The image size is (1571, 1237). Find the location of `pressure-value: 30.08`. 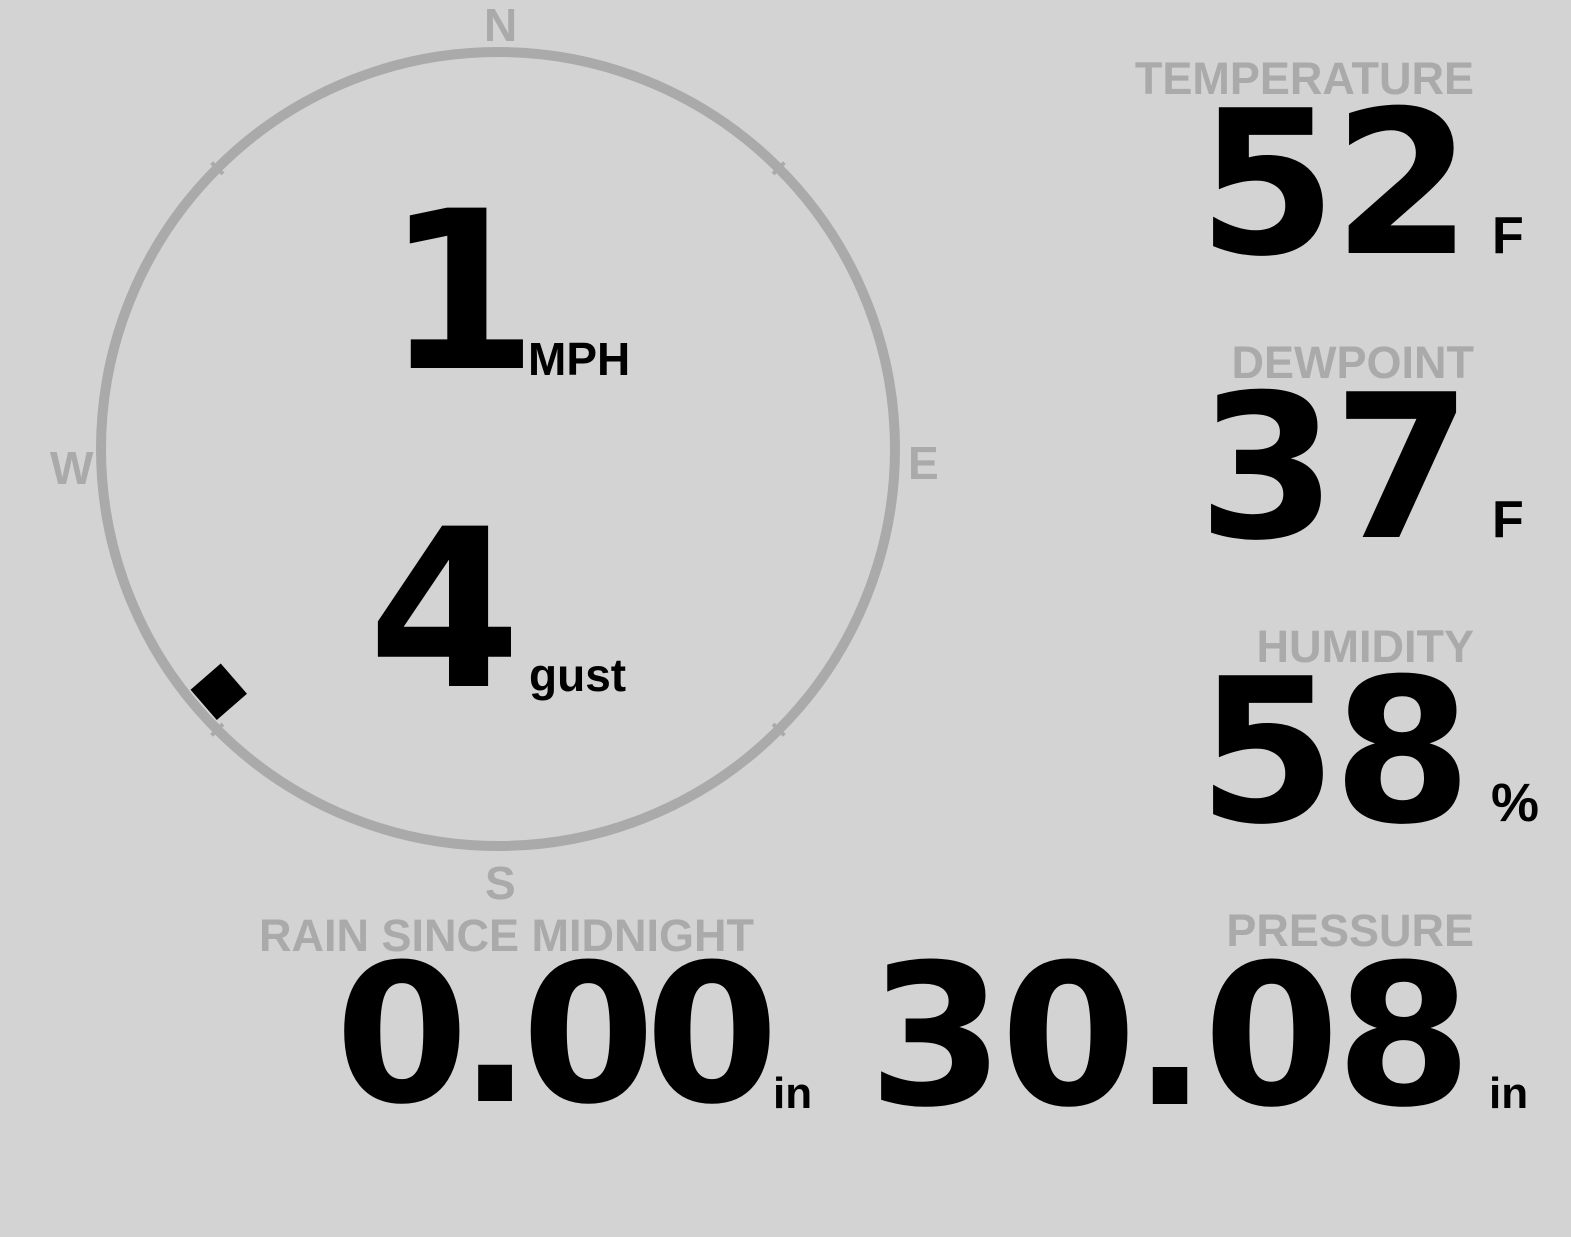

pressure-value: 30.08 is located at coordinates (1170, 1037).